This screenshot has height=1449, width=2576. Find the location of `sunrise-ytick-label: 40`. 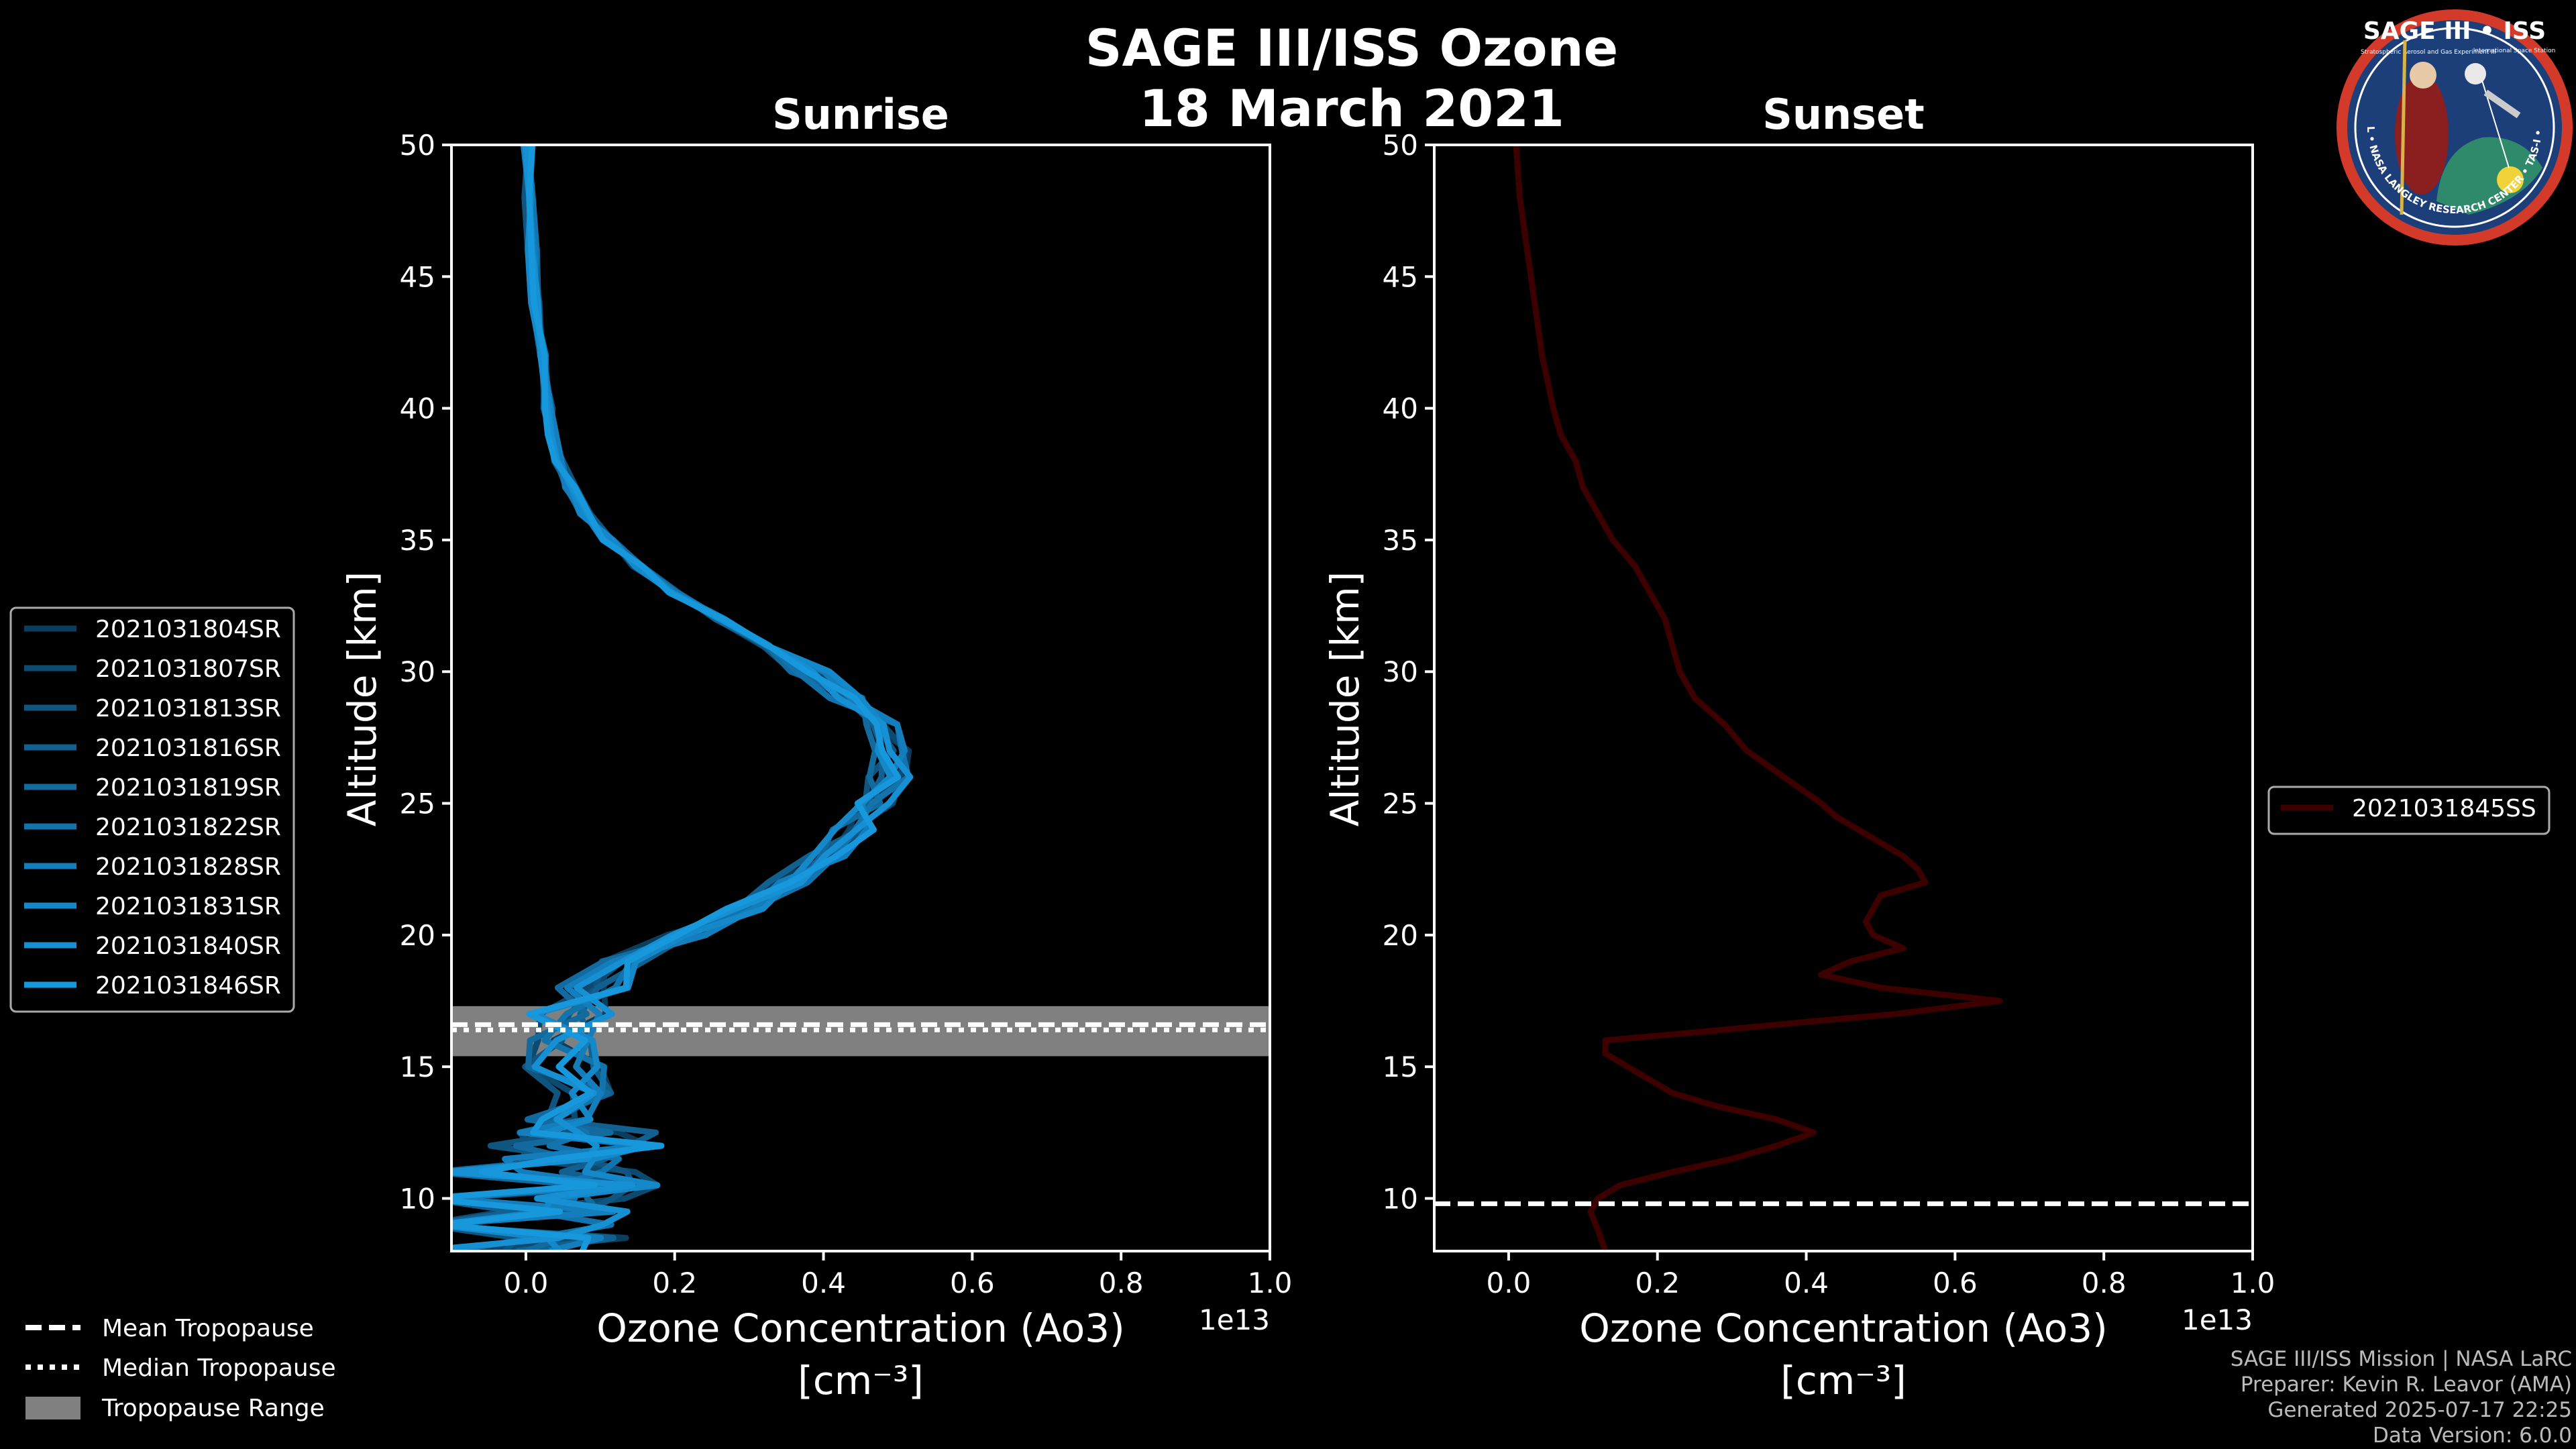

sunrise-ytick-label: 40 is located at coordinates (417, 408).